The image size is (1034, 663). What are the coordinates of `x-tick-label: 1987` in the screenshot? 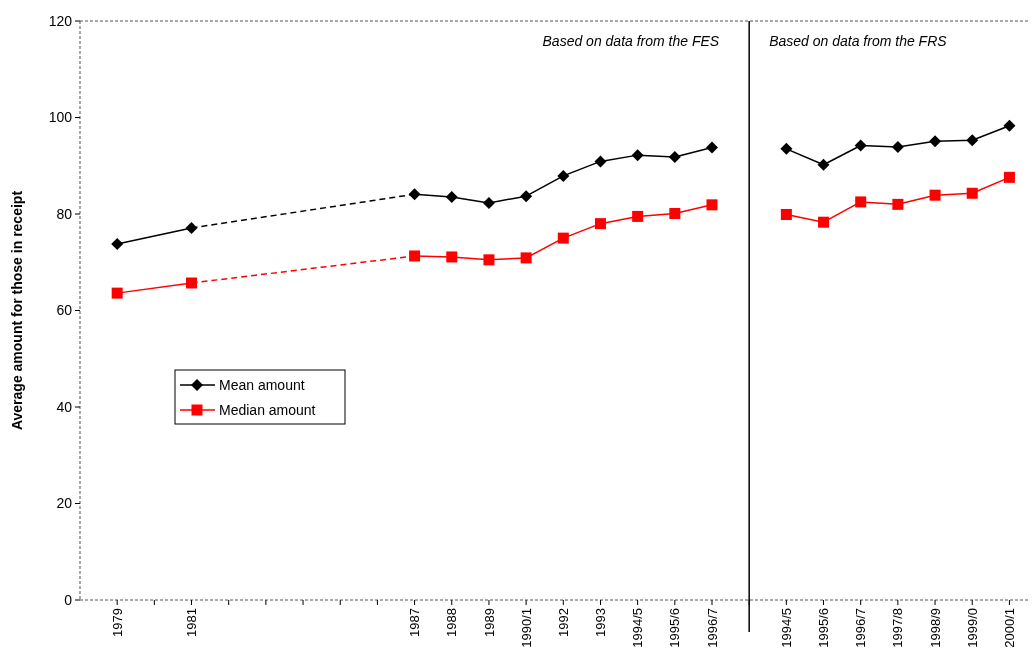 It's located at (415, 622).